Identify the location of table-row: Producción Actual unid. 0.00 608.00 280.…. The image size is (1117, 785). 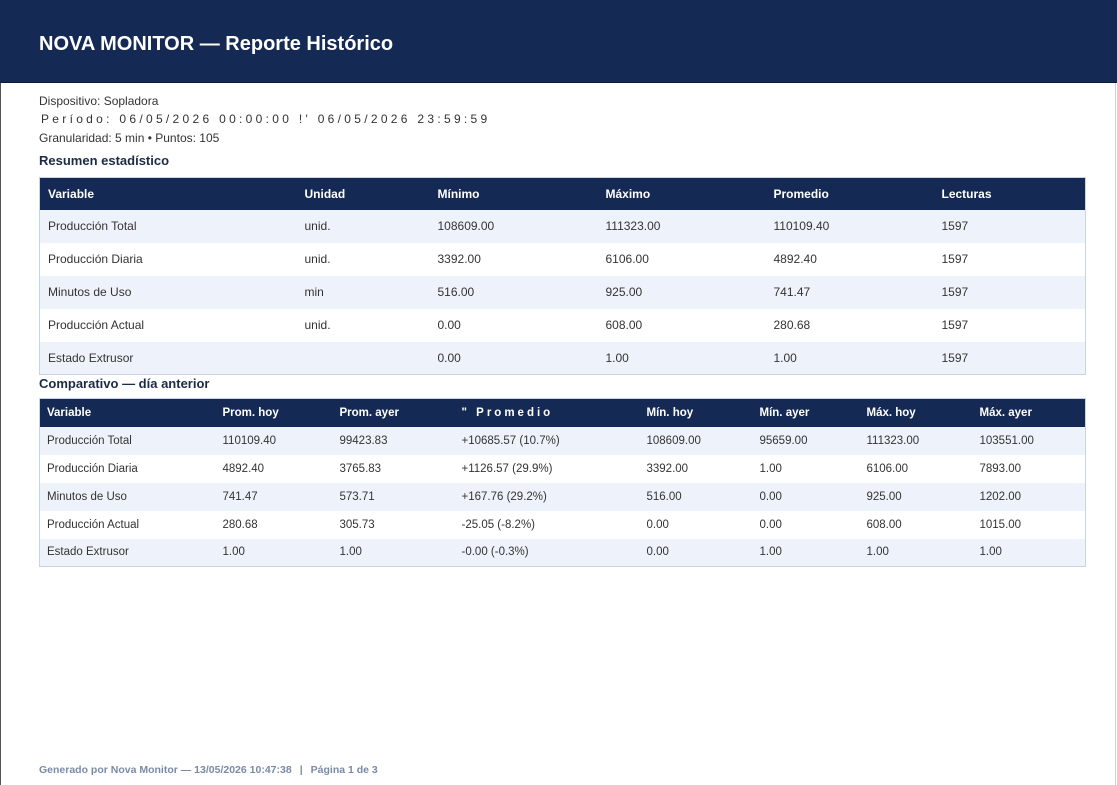
(562, 325).